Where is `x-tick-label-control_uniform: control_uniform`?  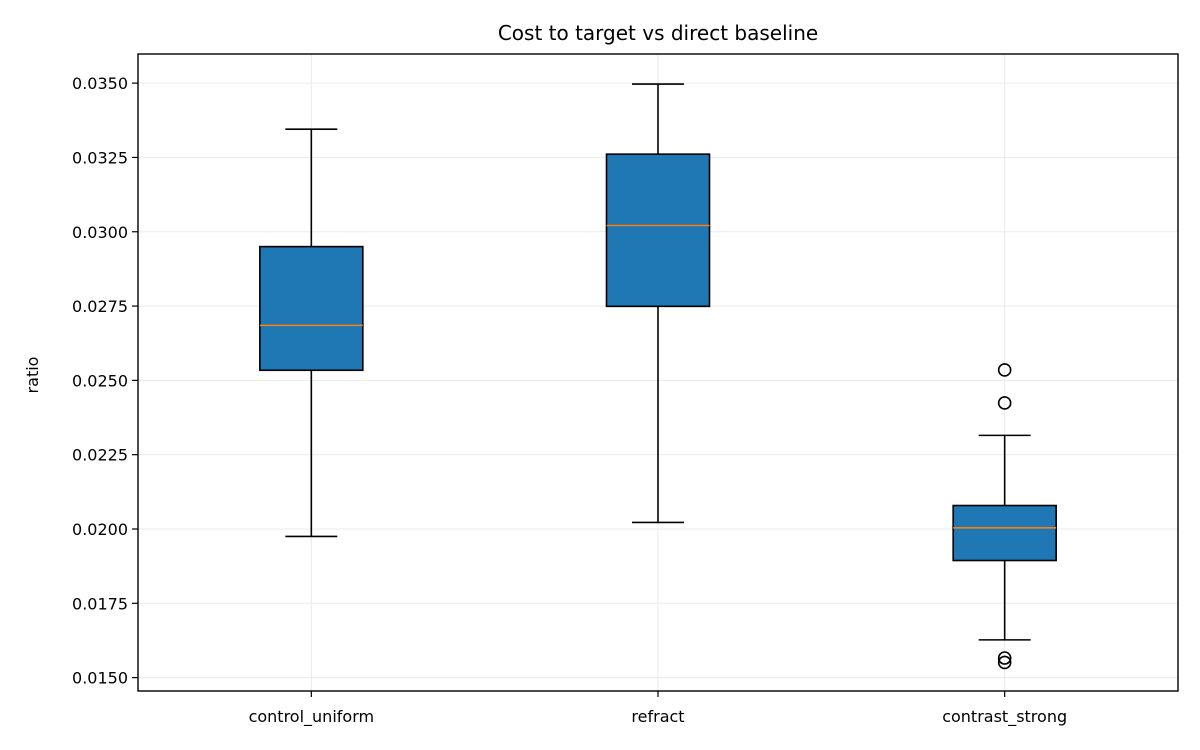
x-tick-label-control_uniform: control_uniform is located at coordinates (312, 717).